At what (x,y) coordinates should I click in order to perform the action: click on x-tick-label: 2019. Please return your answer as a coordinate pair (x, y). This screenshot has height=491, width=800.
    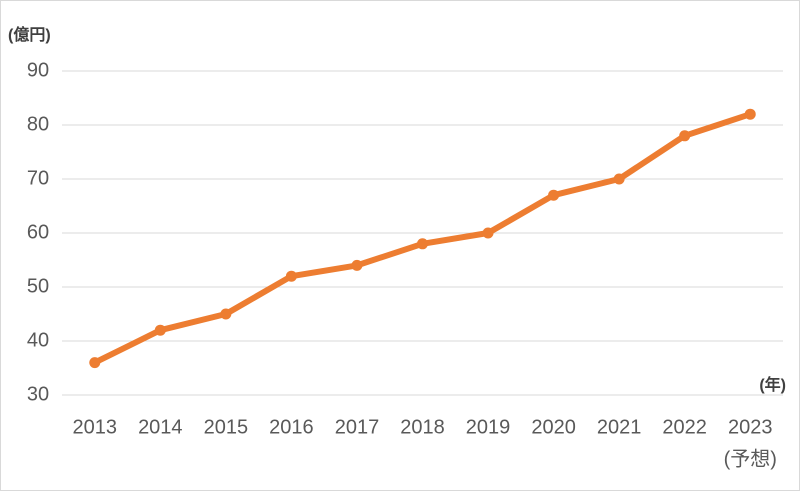
    Looking at the image, I should click on (488, 427).